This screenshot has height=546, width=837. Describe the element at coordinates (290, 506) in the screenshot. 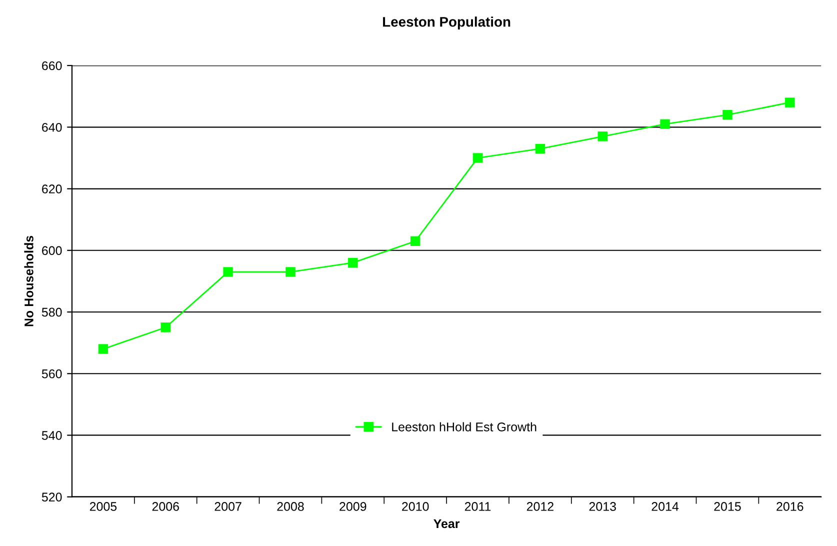

I see `x-tick-label: 2008` at that location.